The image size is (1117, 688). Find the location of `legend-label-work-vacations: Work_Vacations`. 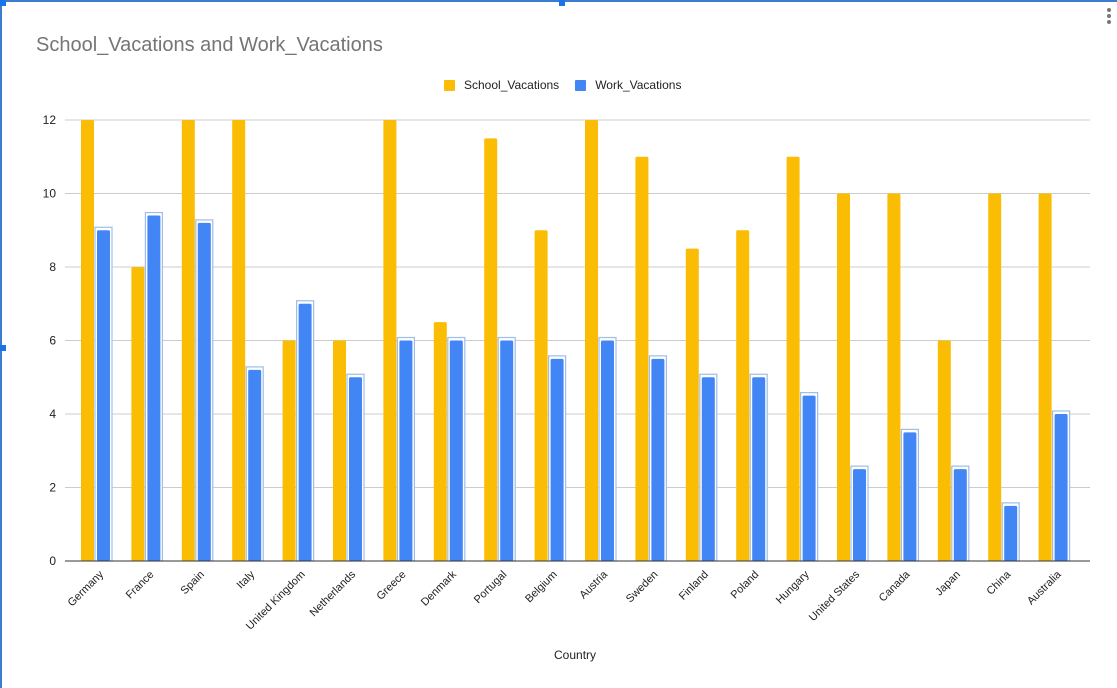

legend-label-work-vacations: Work_Vacations is located at coordinates (638, 85).